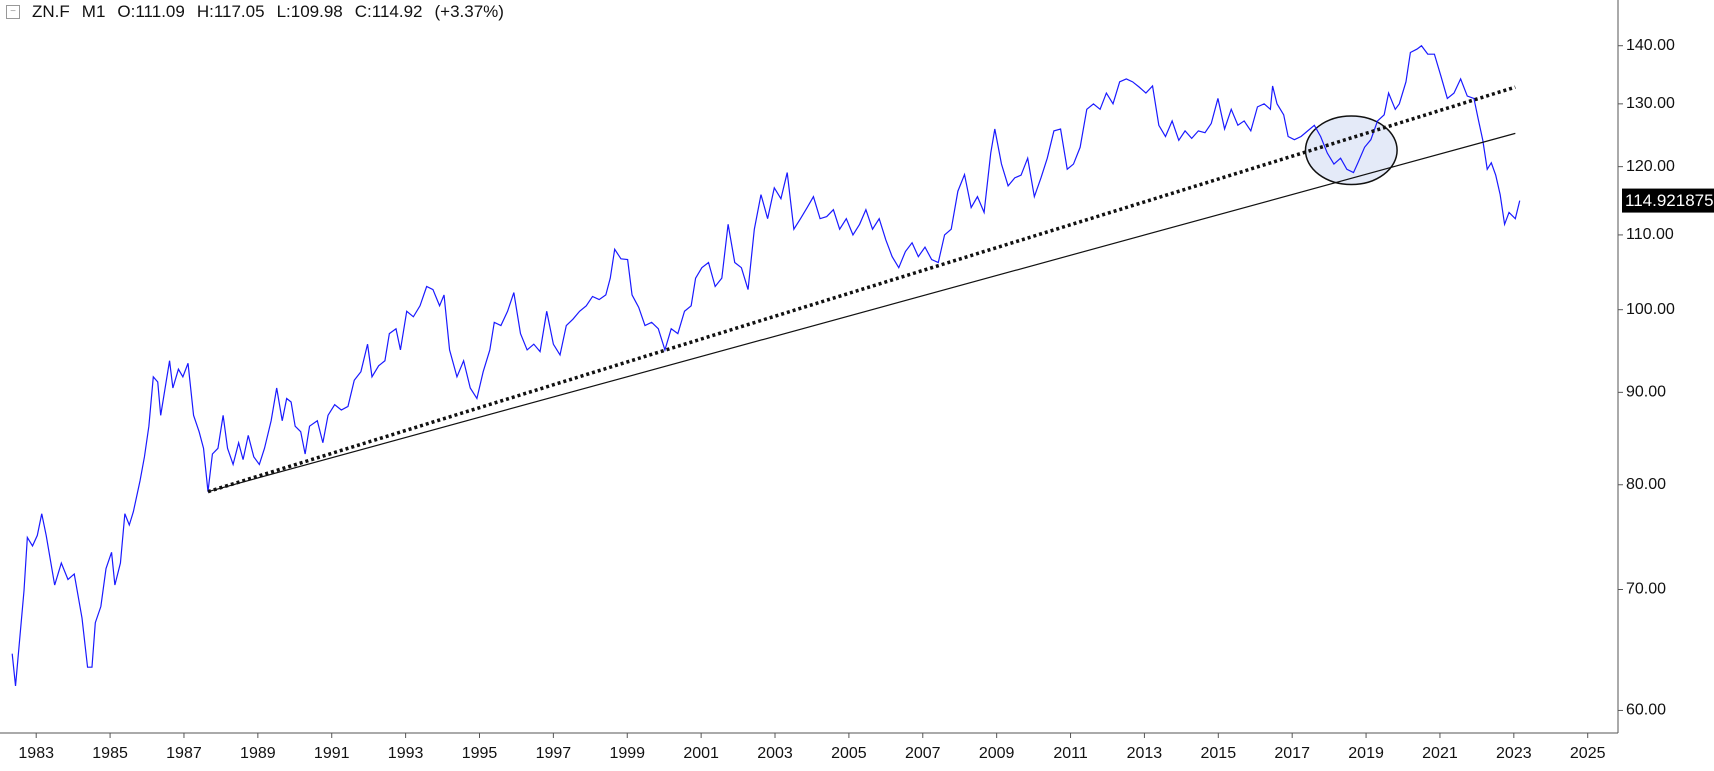  What do you see at coordinates (110, 753) in the screenshot?
I see `x-tick-label: 1985` at bounding box center [110, 753].